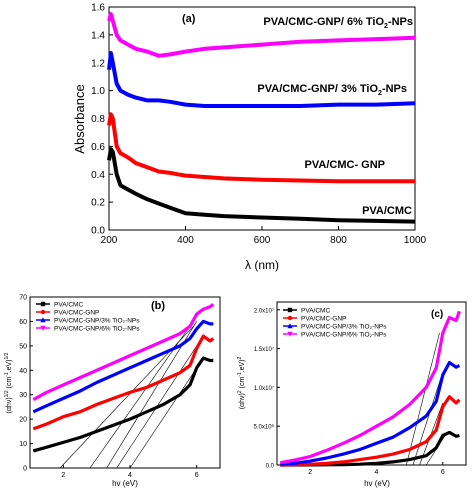  Describe the element at coordinates (261, 148) in the screenshot. I see `chart-a-series-line-pva-cmc-gnp` at that location.